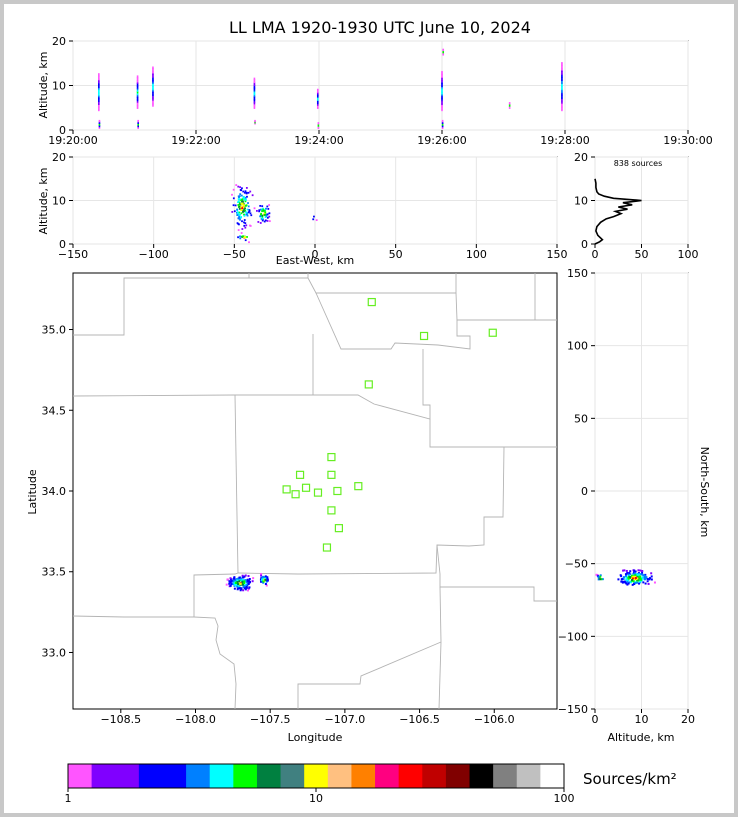 Image resolution: width=738 pixels, height=817 pixels. I want to click on altitude-histogram-y-tick-label: 20, so click(581, 157).